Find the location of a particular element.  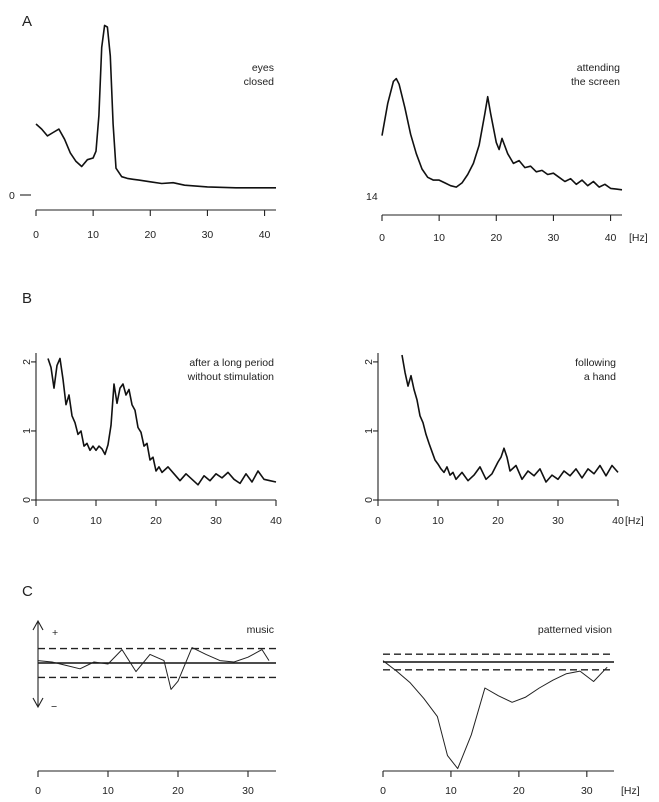

panel-label-c: C is located at coordinates (27, 591).